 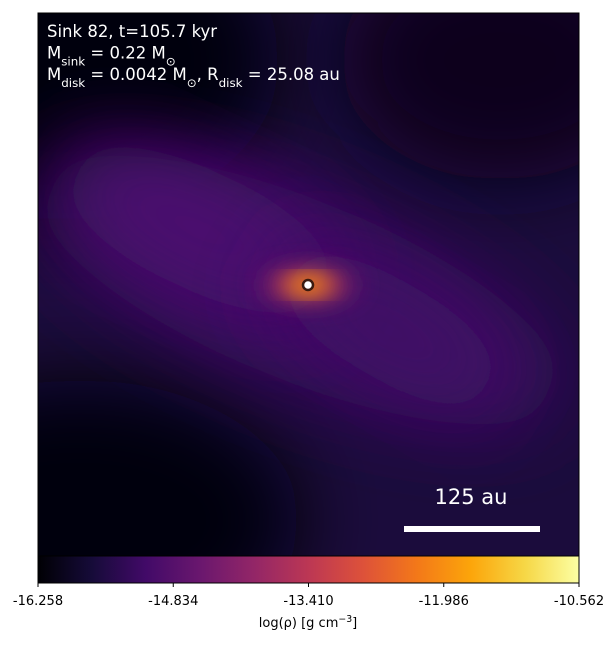 I want to click on superscript: −3, so click(x=345, y=619).